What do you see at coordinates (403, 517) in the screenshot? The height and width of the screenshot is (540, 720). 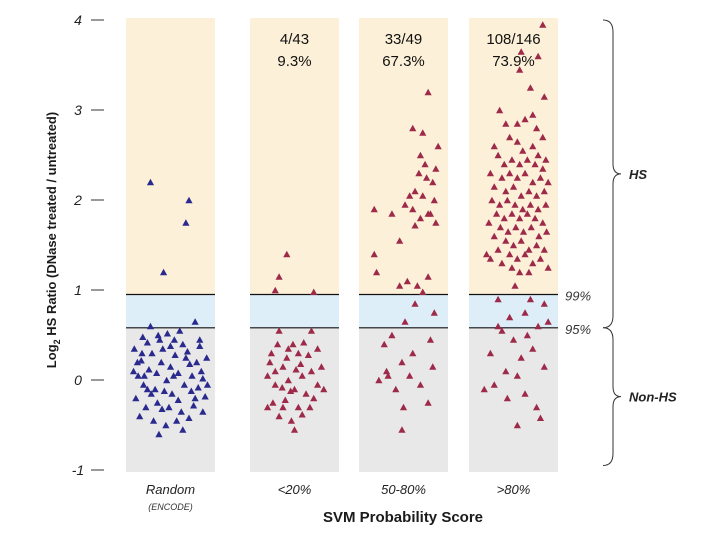 I see `x-axis-label: SVM Probability Score` at bounding box center [403, 517].